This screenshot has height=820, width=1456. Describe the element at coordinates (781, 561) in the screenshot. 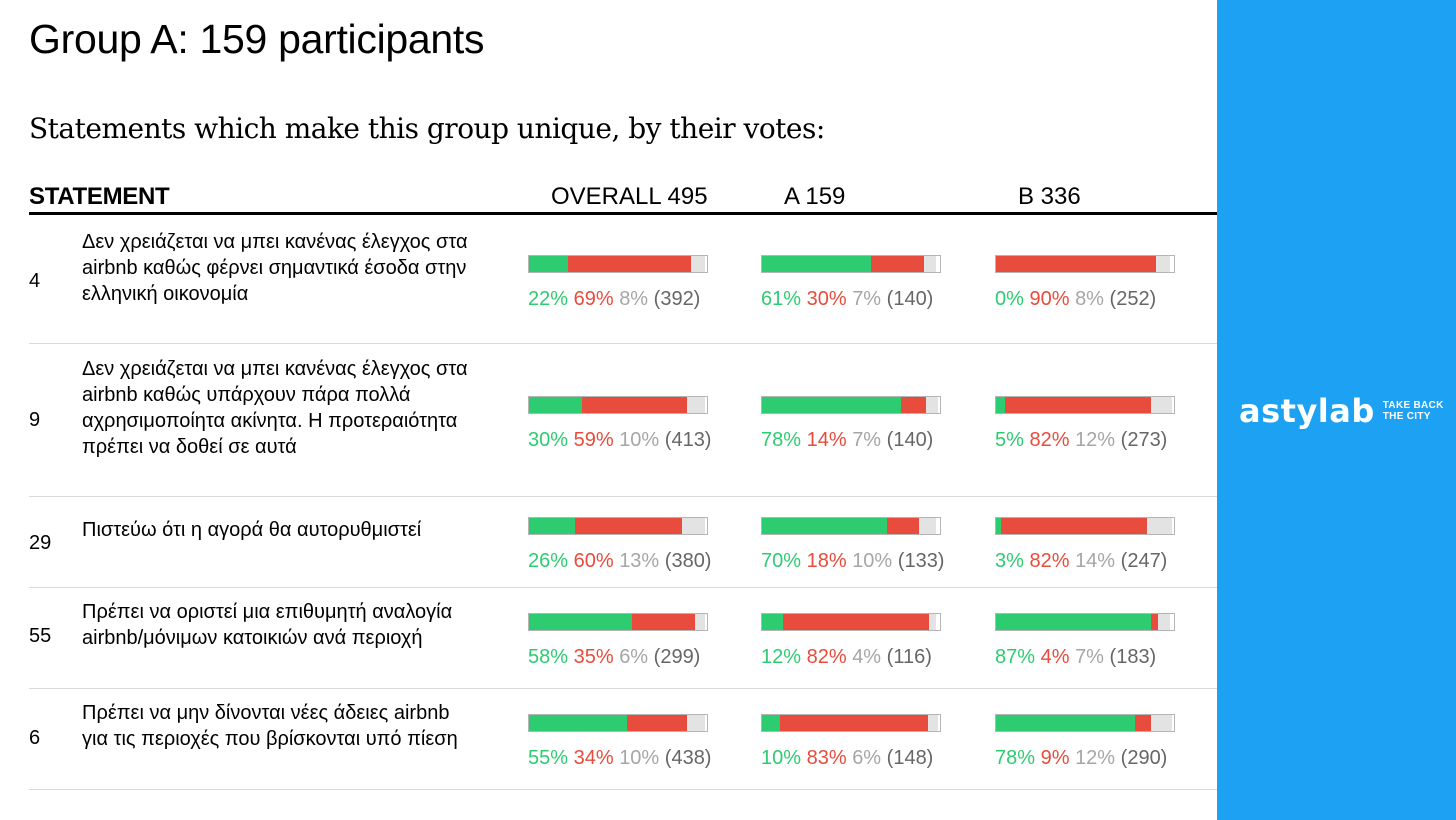

I see `agree-percent: 70%` at that location.